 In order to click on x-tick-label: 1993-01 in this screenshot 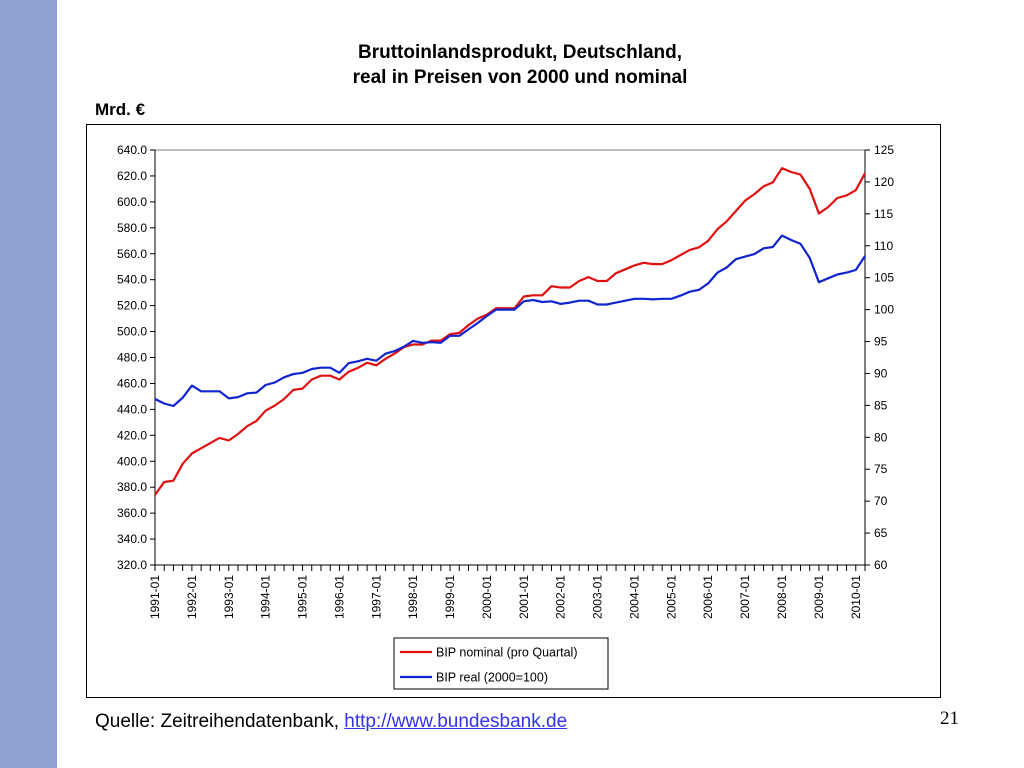, I will do `click(229, 597)`.